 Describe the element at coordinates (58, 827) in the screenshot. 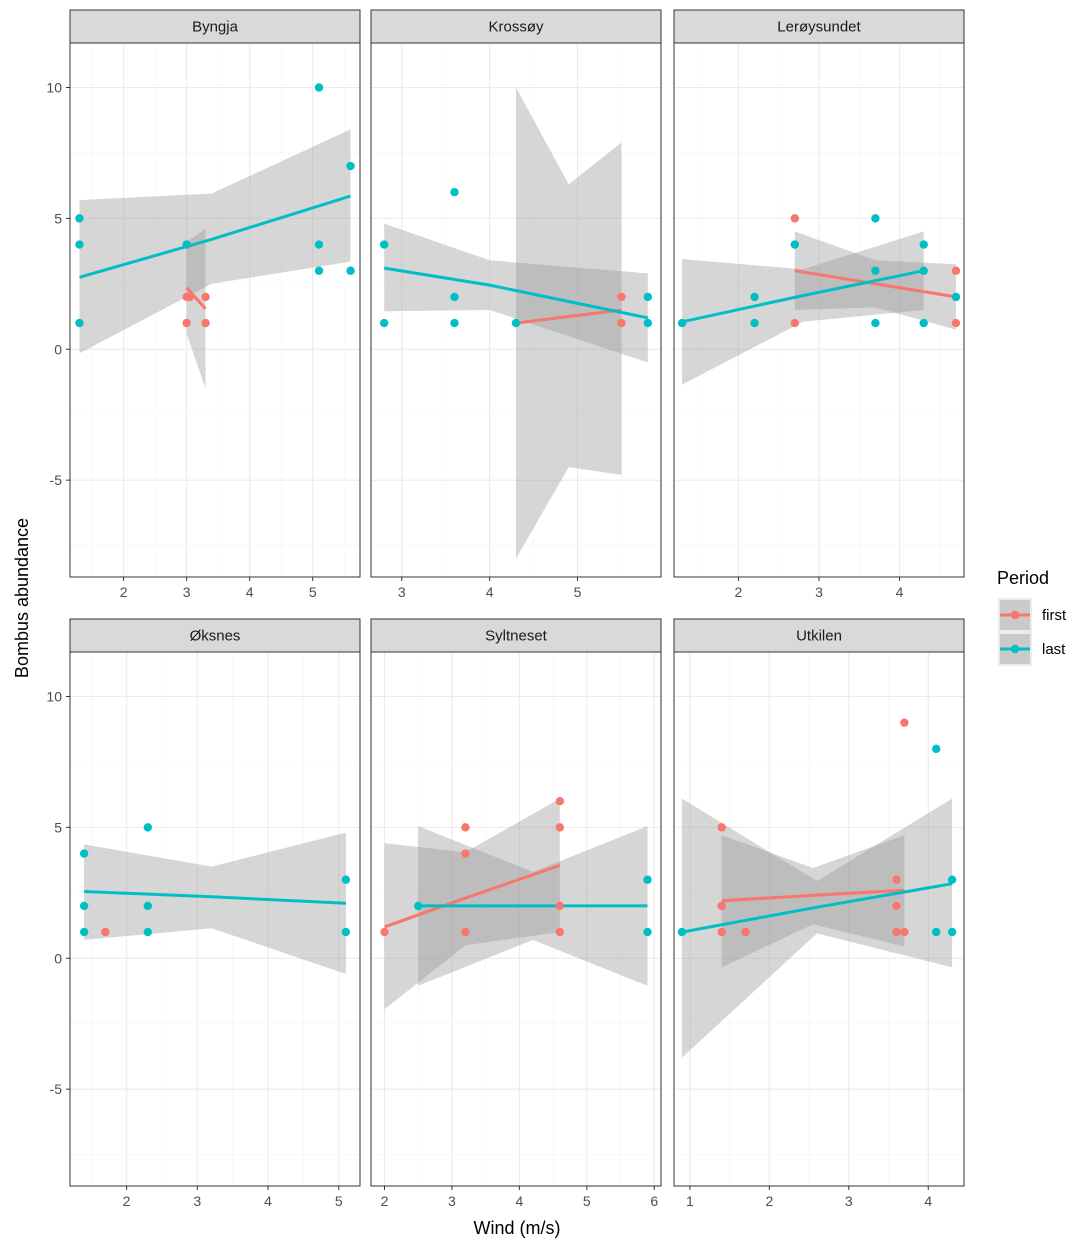

I see `y-tick-label: 5` at that location.